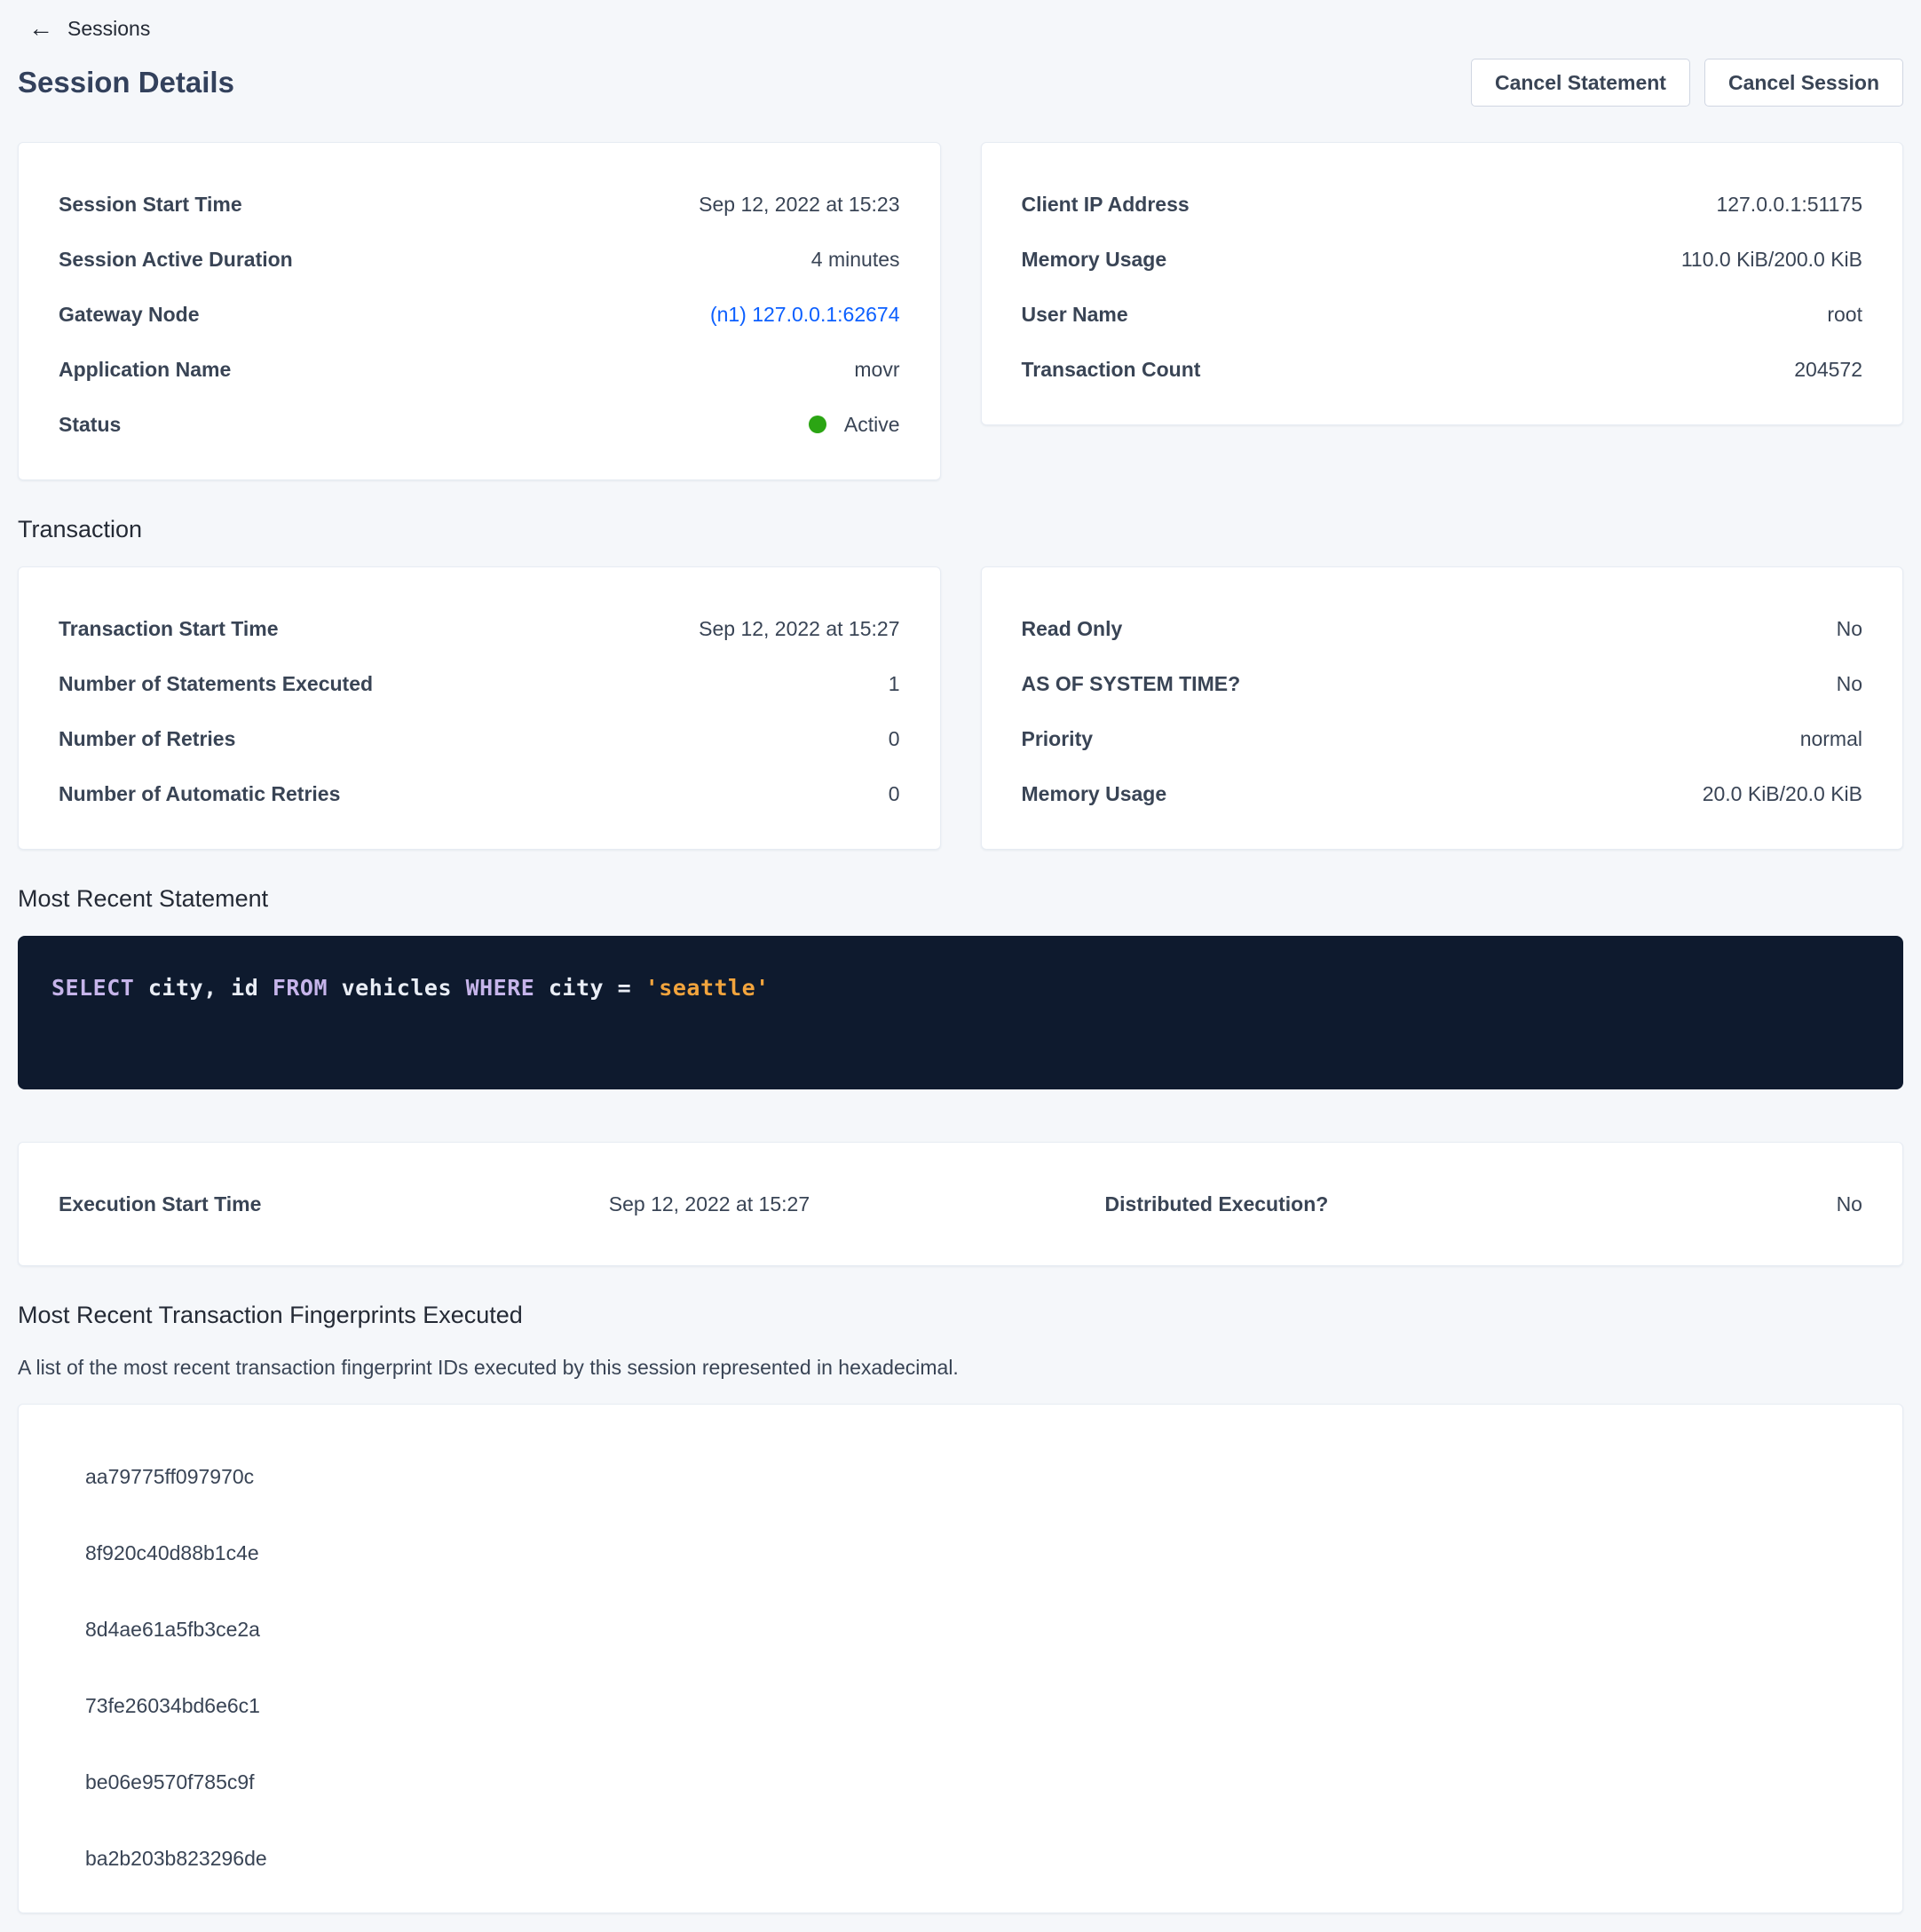 This screenshot has width=1921, height=1932. What do you see at coordinates (817, 424) in the screenshot?
I see `status-active-dot-icon` at bounding box center [817, 424].